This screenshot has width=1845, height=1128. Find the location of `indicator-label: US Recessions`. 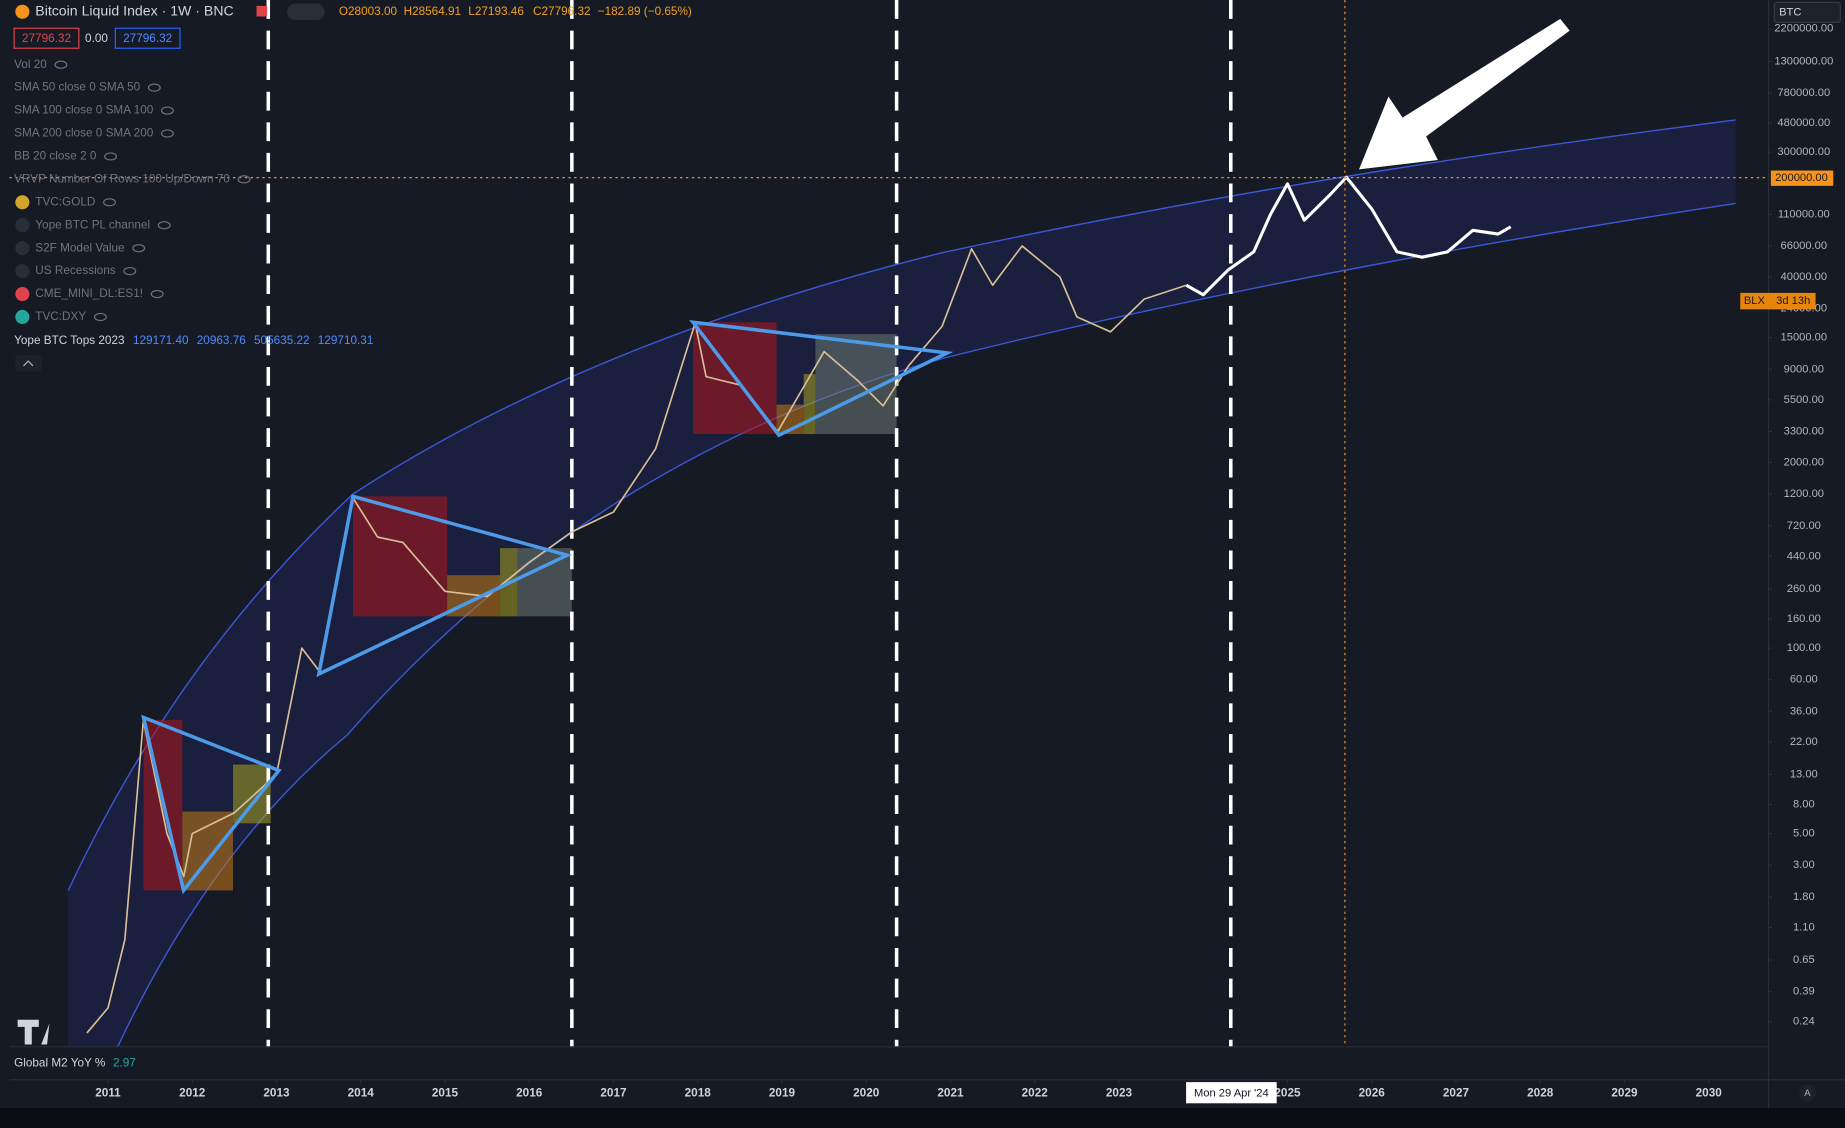

indicator-label: US Recessions is located at coordinates (75, 270).